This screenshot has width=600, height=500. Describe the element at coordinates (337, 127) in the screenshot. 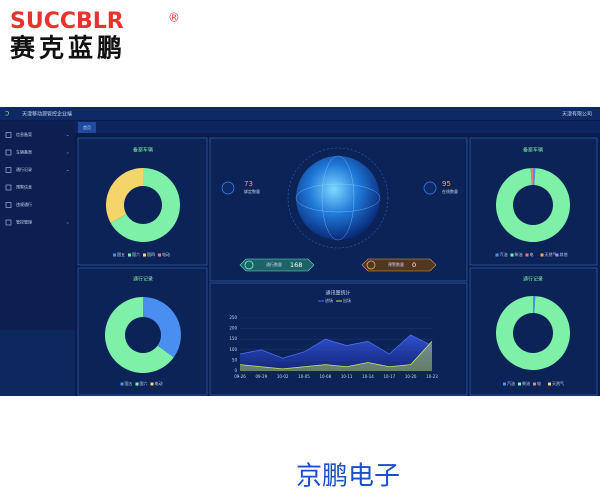

I see `tab-bar` at that location.